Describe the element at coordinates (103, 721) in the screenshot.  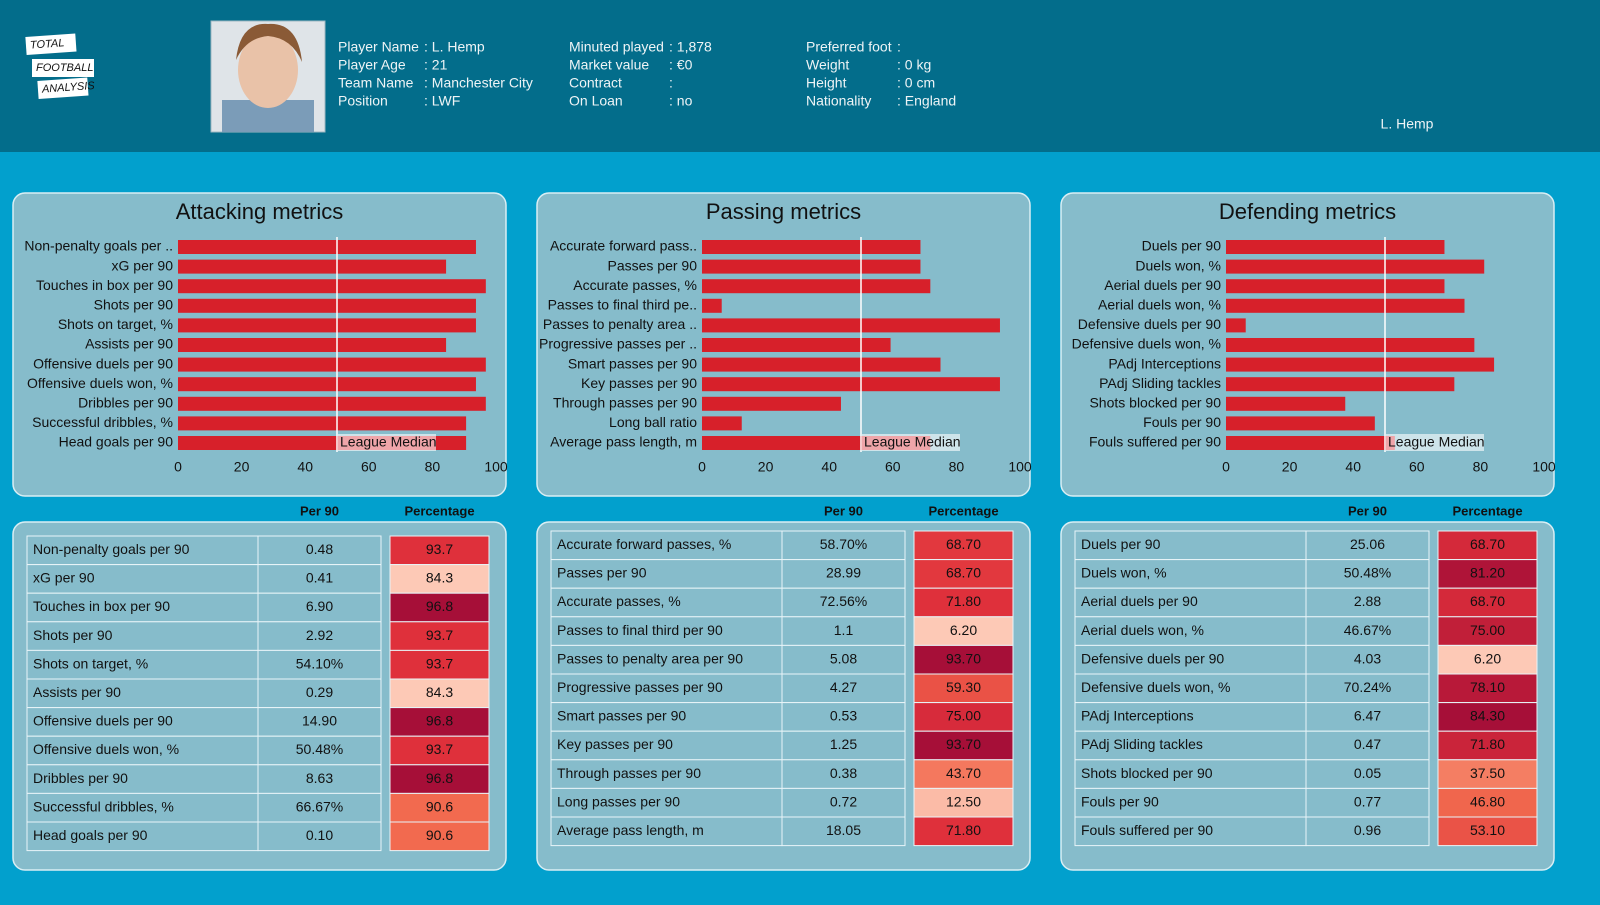
I see `cell-text: Offensive duels per 90` at that location.